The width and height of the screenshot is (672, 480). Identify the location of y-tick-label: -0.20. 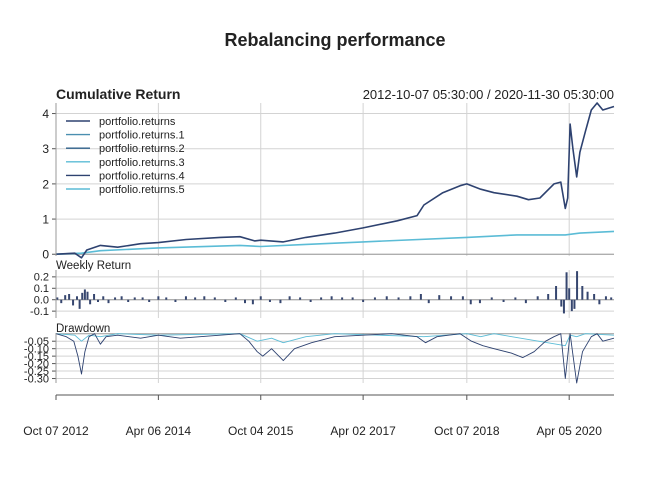
(36, 364).